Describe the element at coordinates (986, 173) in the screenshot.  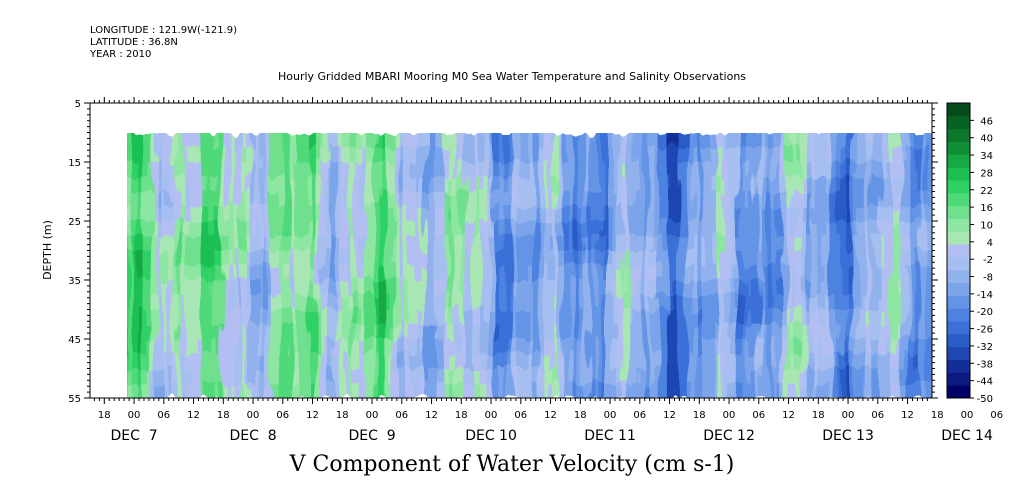
I see `colorbar-label: 28` at that location.